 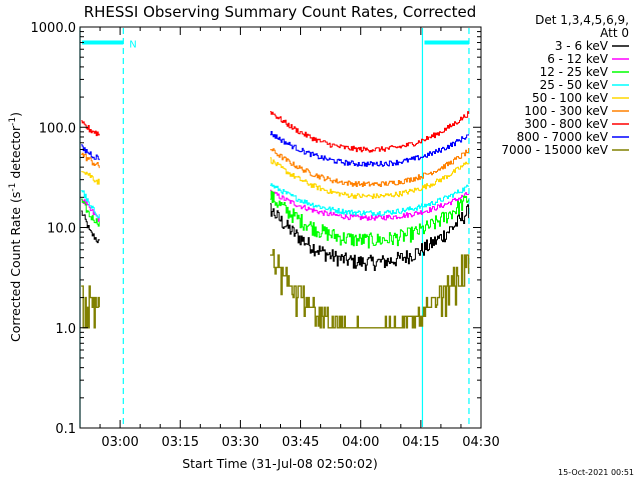 I want to click on flag-label: N, so click(x=132, y=45).